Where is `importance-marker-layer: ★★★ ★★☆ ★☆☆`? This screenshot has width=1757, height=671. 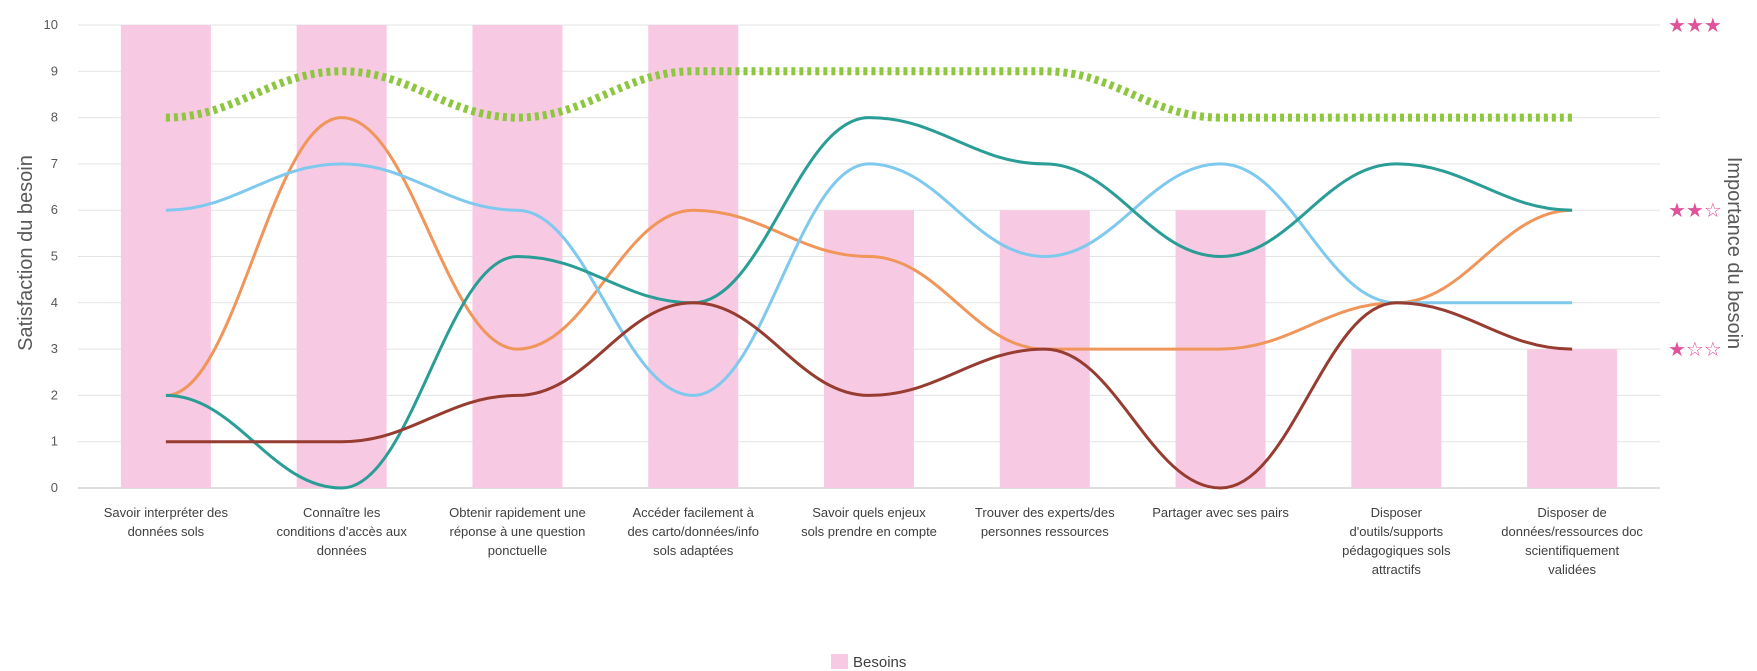
importance-marker-layer: ★★★ ★★☆ ★☆☆ is located at coordinates (1695, 187).